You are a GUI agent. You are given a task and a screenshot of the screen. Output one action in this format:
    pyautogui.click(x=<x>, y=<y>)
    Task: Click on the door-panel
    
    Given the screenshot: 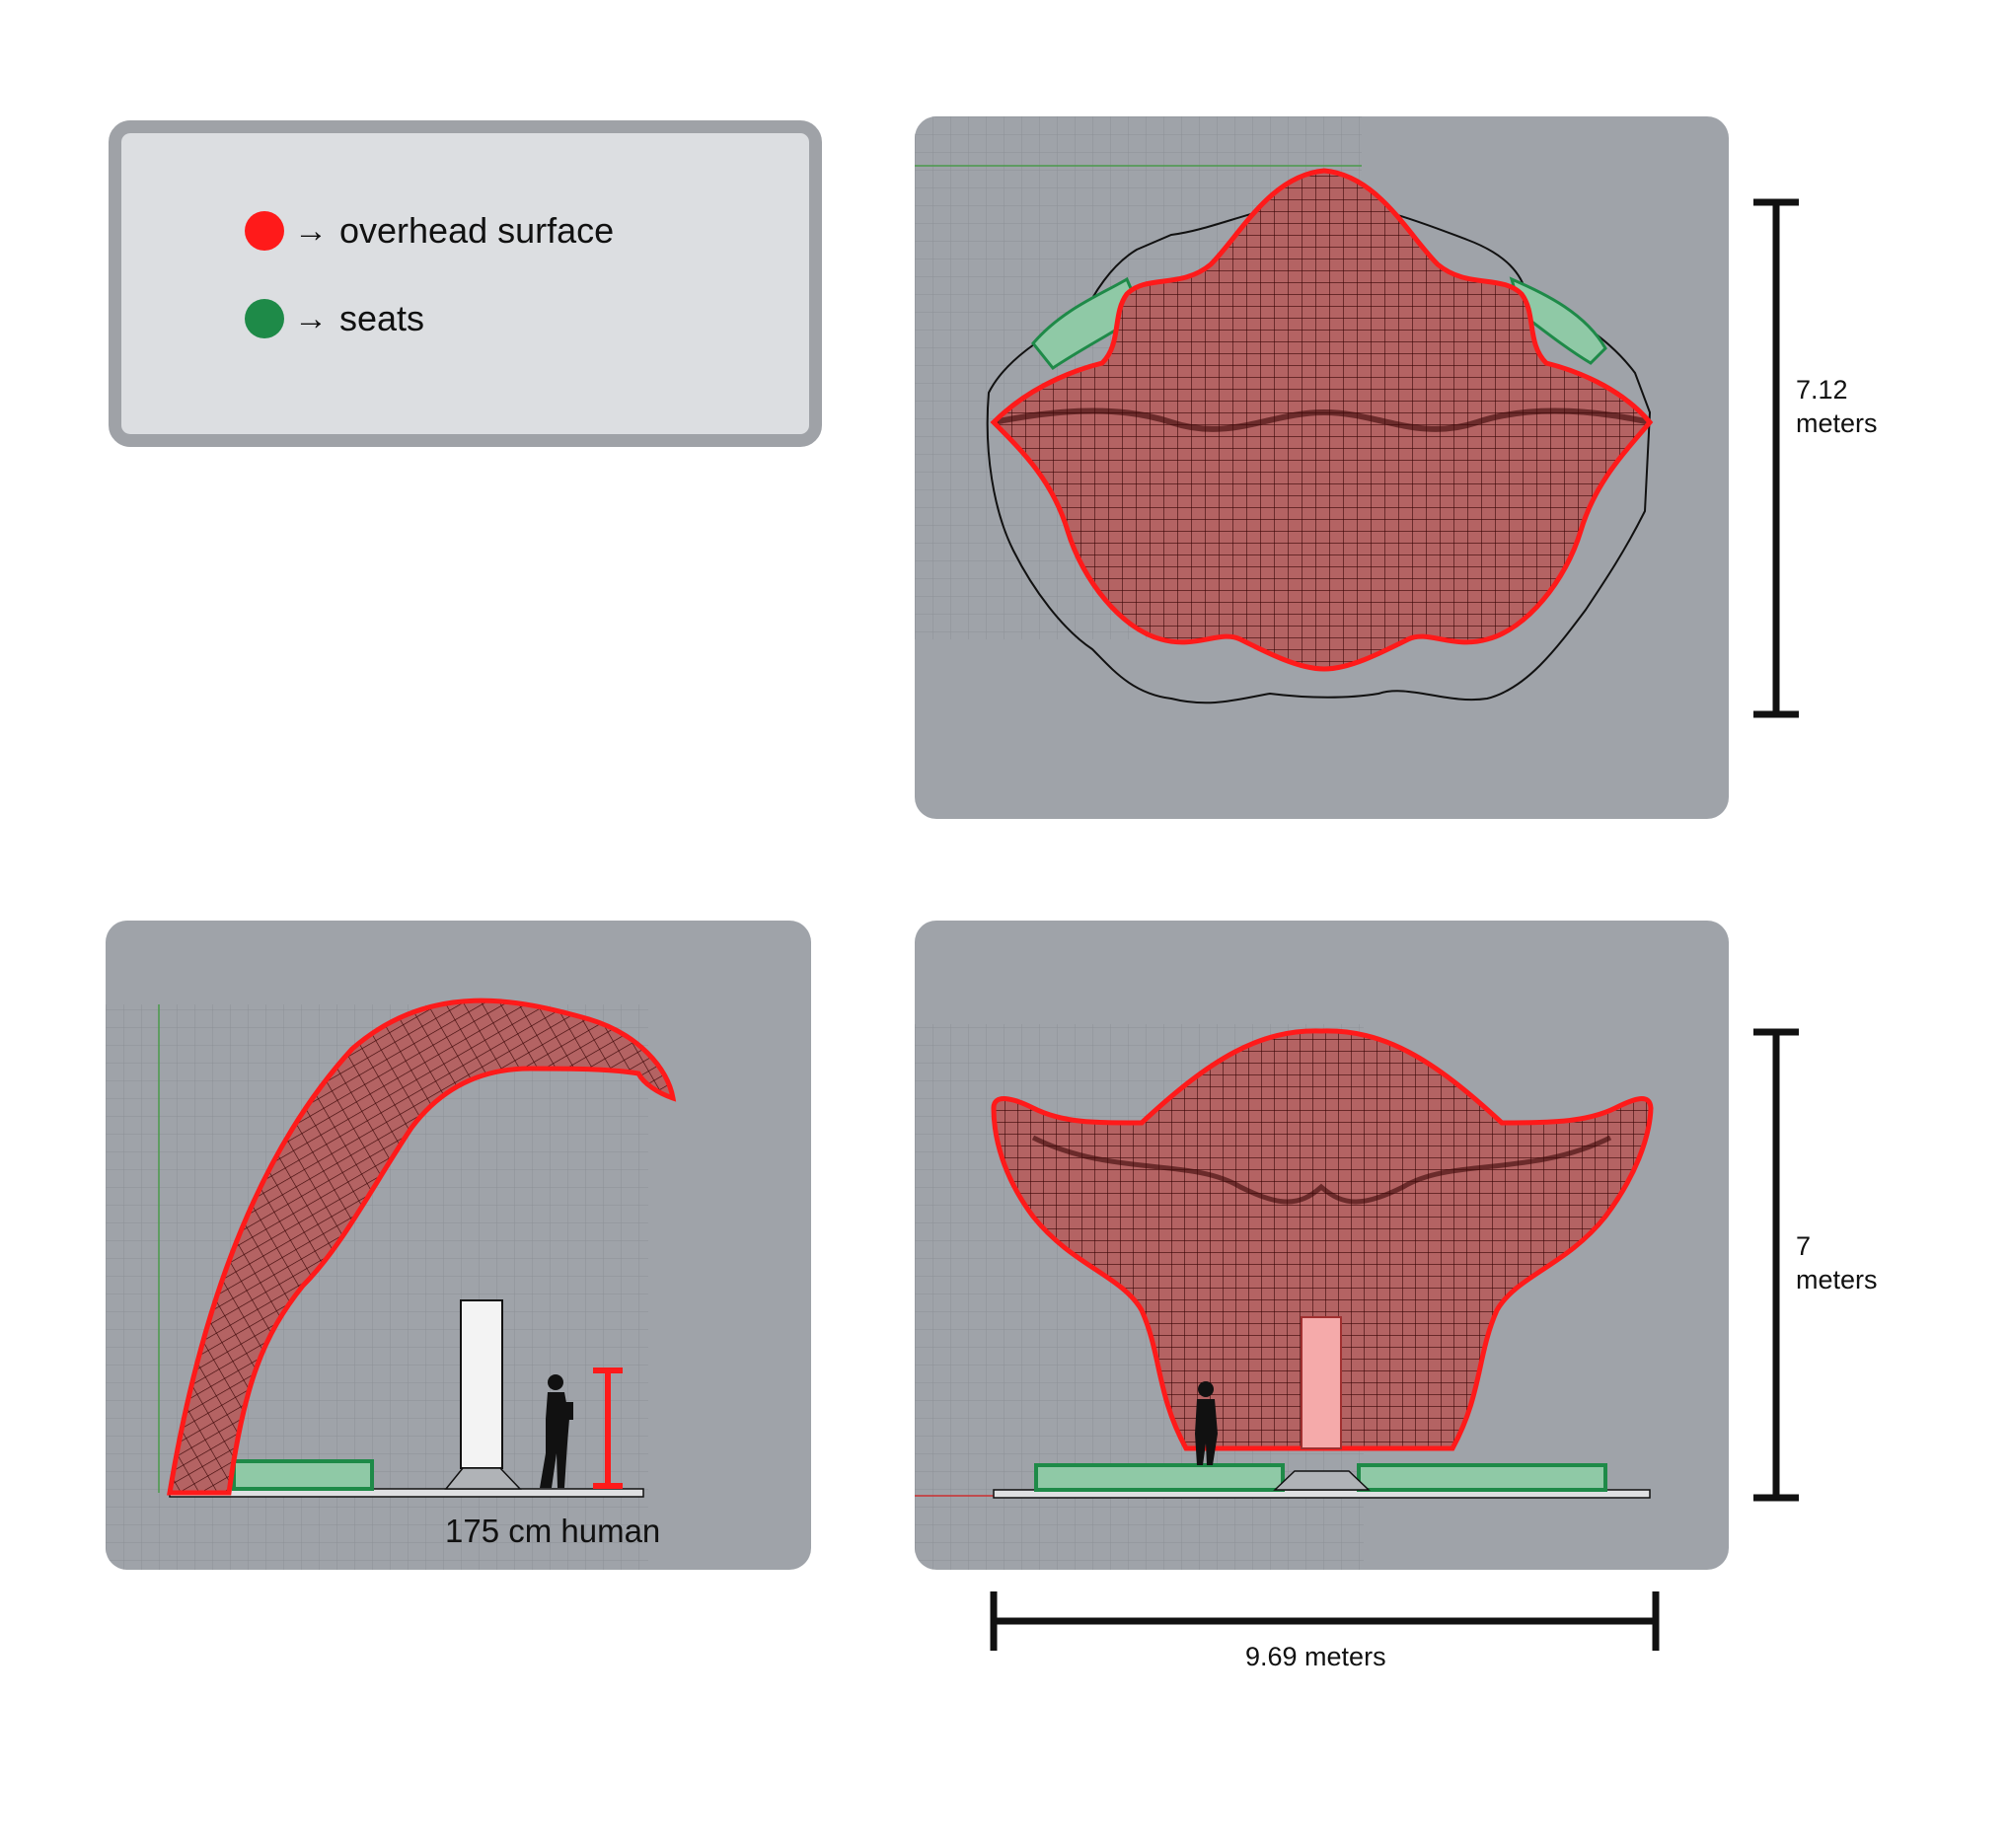 What is the action you would take?
    pyautogui.click(x=1321, y=1382)
    